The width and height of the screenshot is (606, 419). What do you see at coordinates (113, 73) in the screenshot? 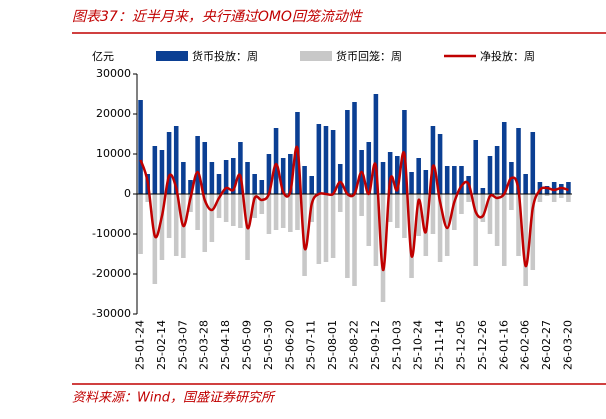
I see `y-tick-label: 30000` at bounding box center [113, 73].